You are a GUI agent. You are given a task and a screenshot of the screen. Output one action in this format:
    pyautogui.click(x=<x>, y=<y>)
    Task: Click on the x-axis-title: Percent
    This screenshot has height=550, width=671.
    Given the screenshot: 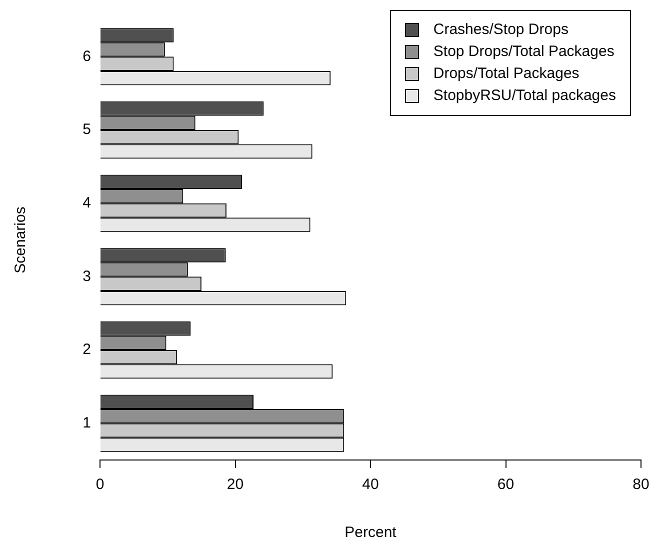 What is the action you would take?
    pyautogui.click(x=371, y=533)
    